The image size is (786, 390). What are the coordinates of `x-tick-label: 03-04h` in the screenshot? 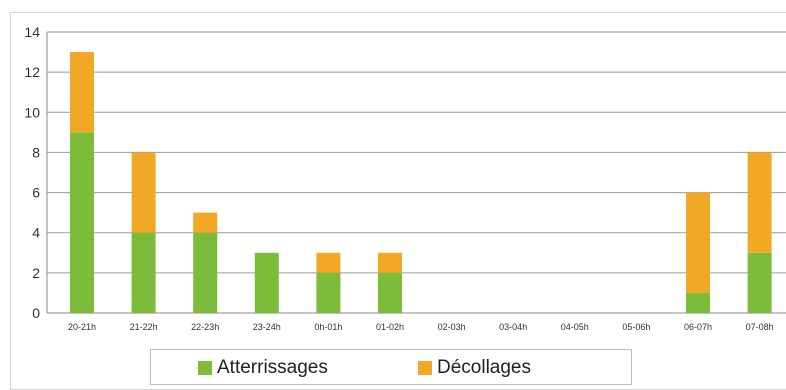 It's located at (513, 327).